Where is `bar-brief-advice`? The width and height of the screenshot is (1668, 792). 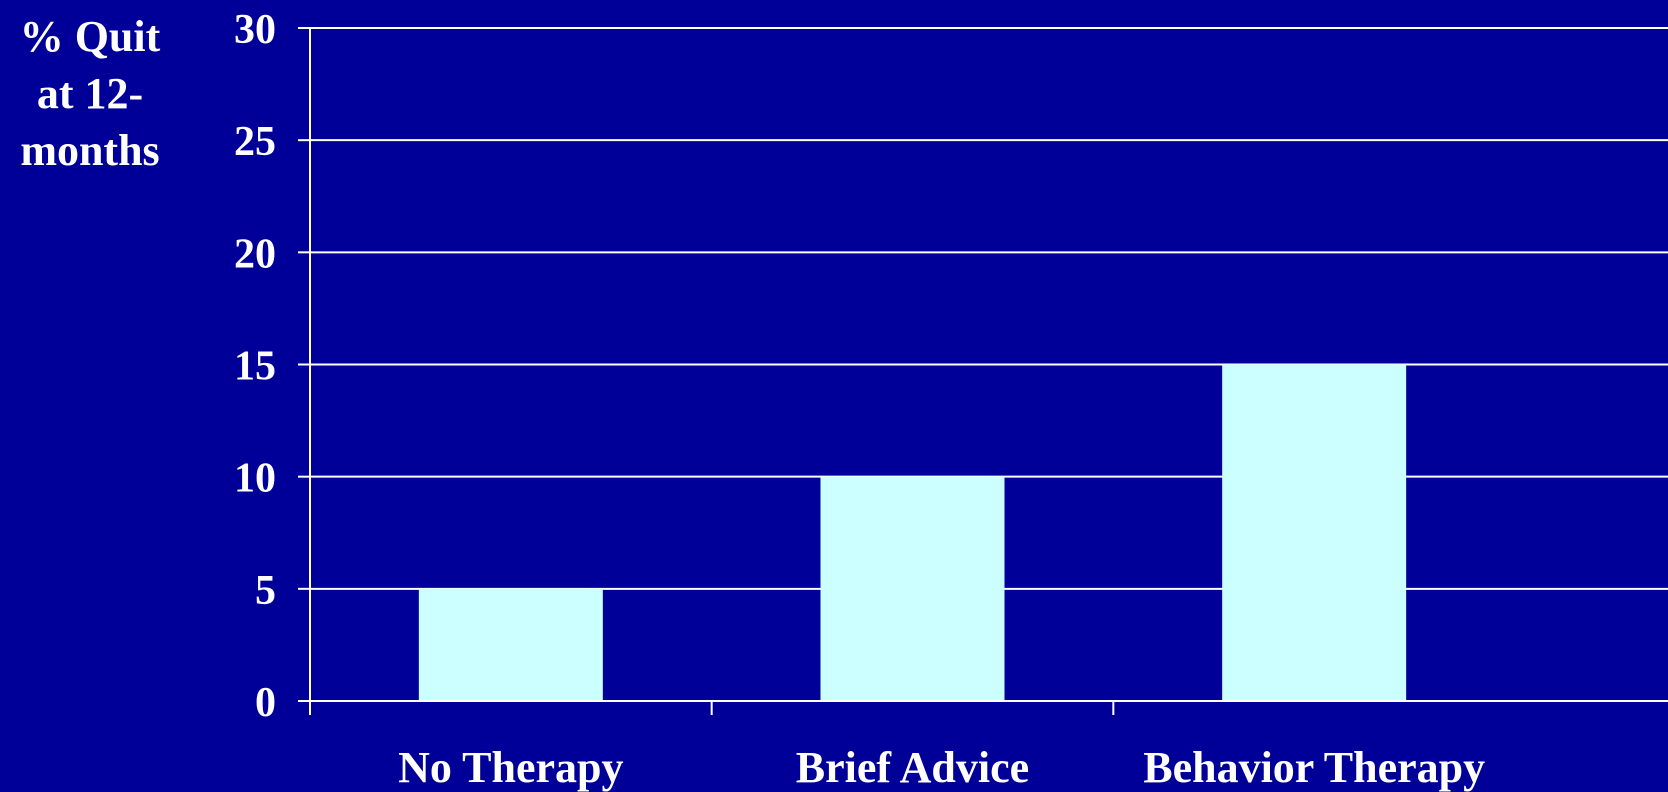 bar-brief-advice is located at coordinates (912, 588).